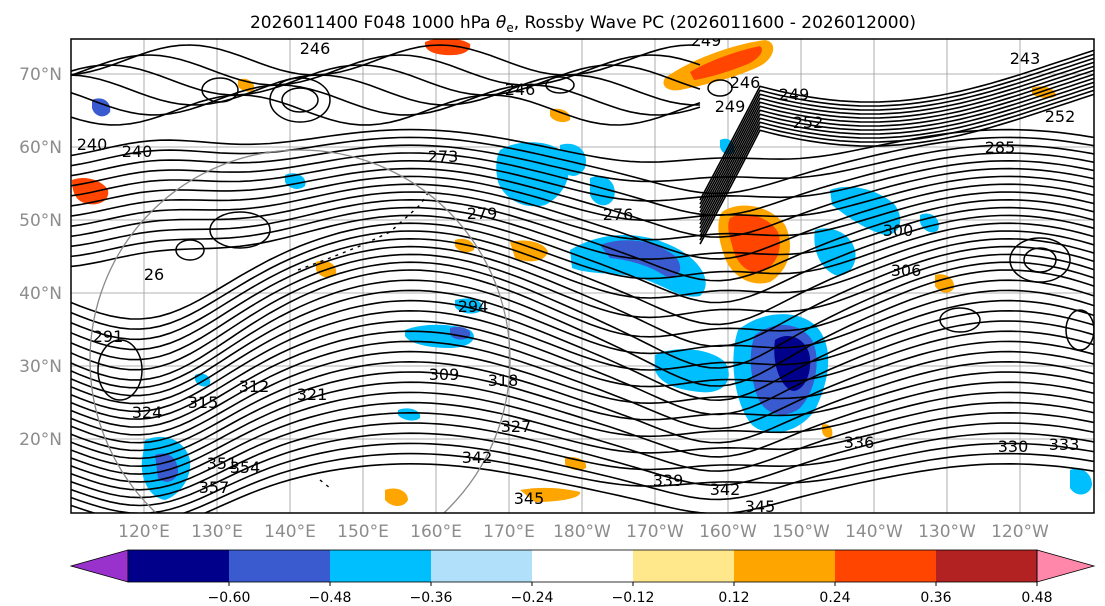  I want to click on dateline-boundary, so click(325, 484).